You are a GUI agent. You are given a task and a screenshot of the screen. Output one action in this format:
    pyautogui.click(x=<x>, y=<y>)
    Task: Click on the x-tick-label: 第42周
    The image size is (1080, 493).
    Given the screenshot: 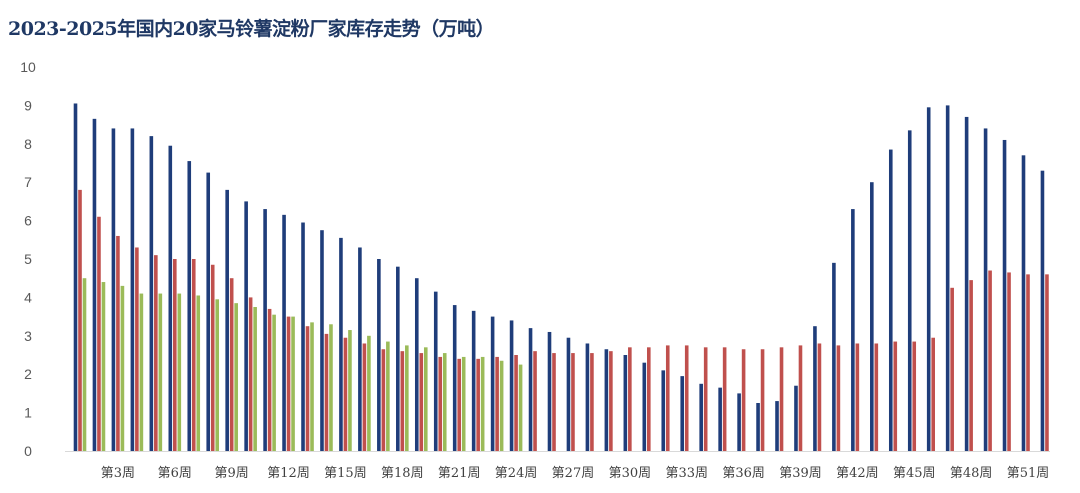 What is the action you would take?
    pyautogui.click(x=857, y=473)
    